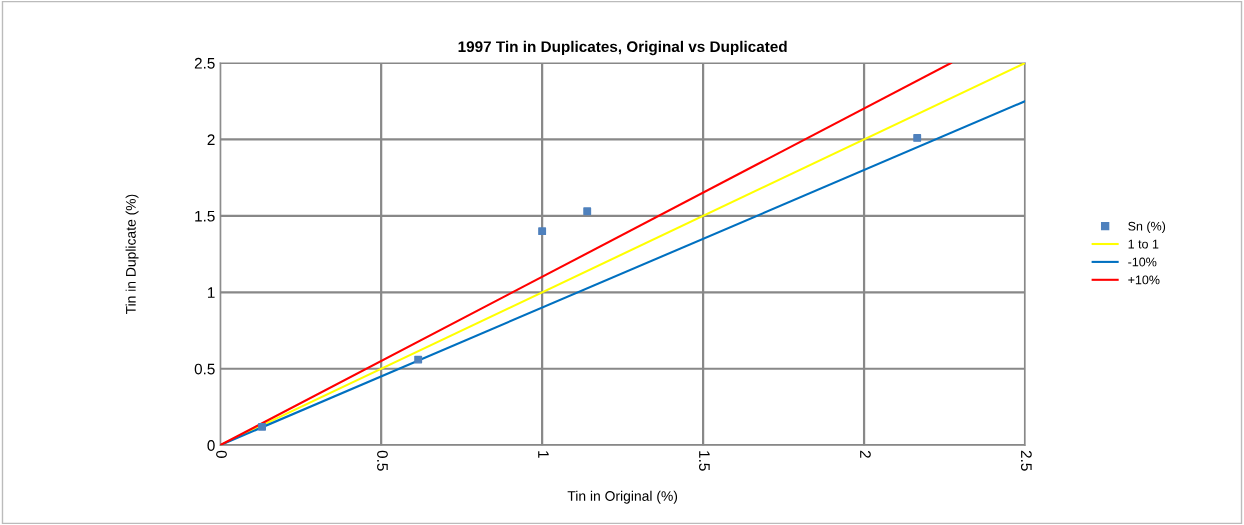 The width and height of the screenshot is (1244, 525). Describe the element at coordinates (205, 216) in the screenshot. I see `y-tick-label: 1.5` at that location.